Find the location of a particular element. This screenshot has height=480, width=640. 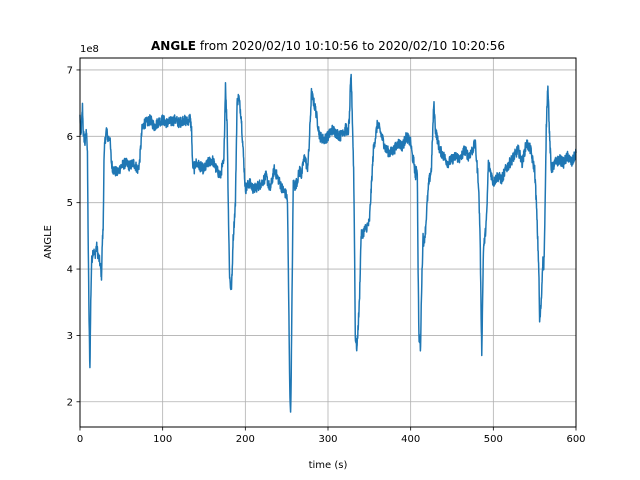

y-tick-label: 2 is located at coordinates (70, 402).